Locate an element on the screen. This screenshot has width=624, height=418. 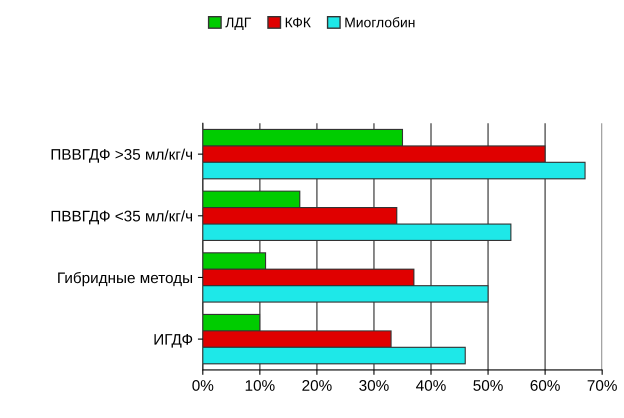
x-tick-label: 0% is located at coordinates (203, 385).